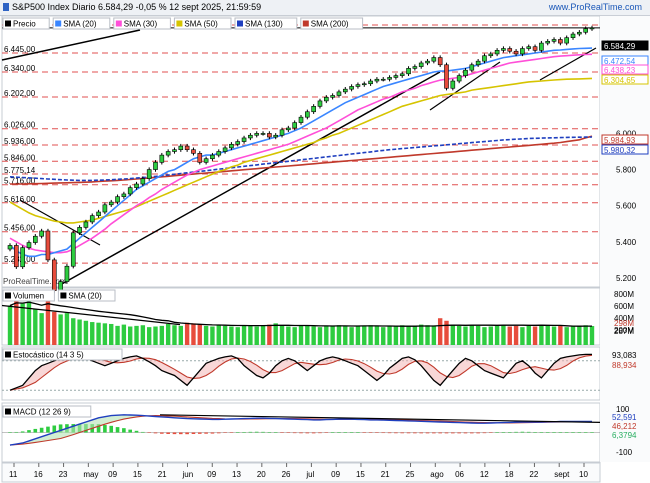 This screenshot has width=650, height=483. Describe the element at coordinates (625, 45) in the screenshot. I see `value-label-box` at that location.